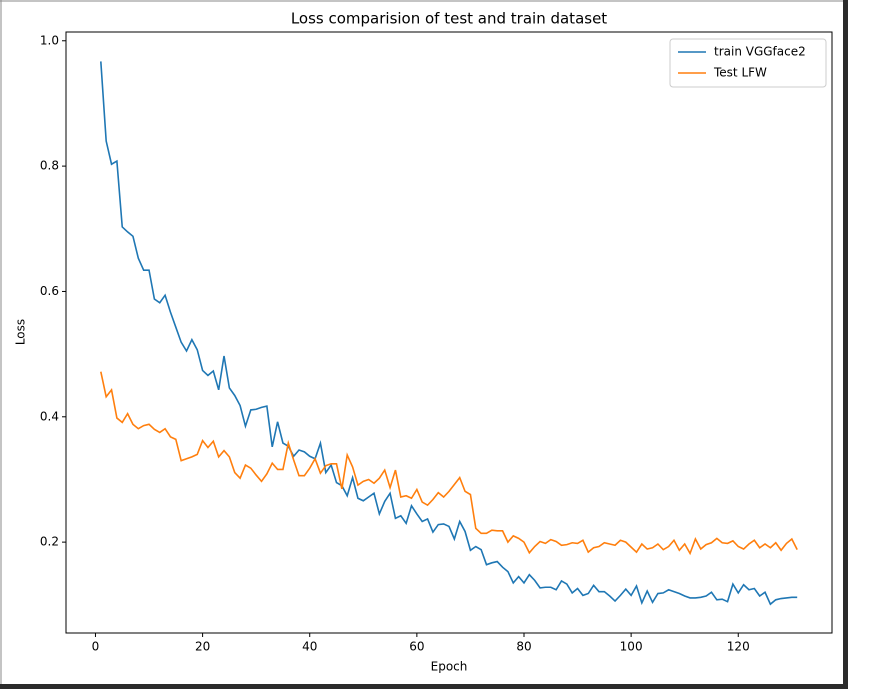 The image size is (880, 689). Describe the element at coordinates (49, 416) in the screenshot. I see `y-tick-label: 0.4` at that location.